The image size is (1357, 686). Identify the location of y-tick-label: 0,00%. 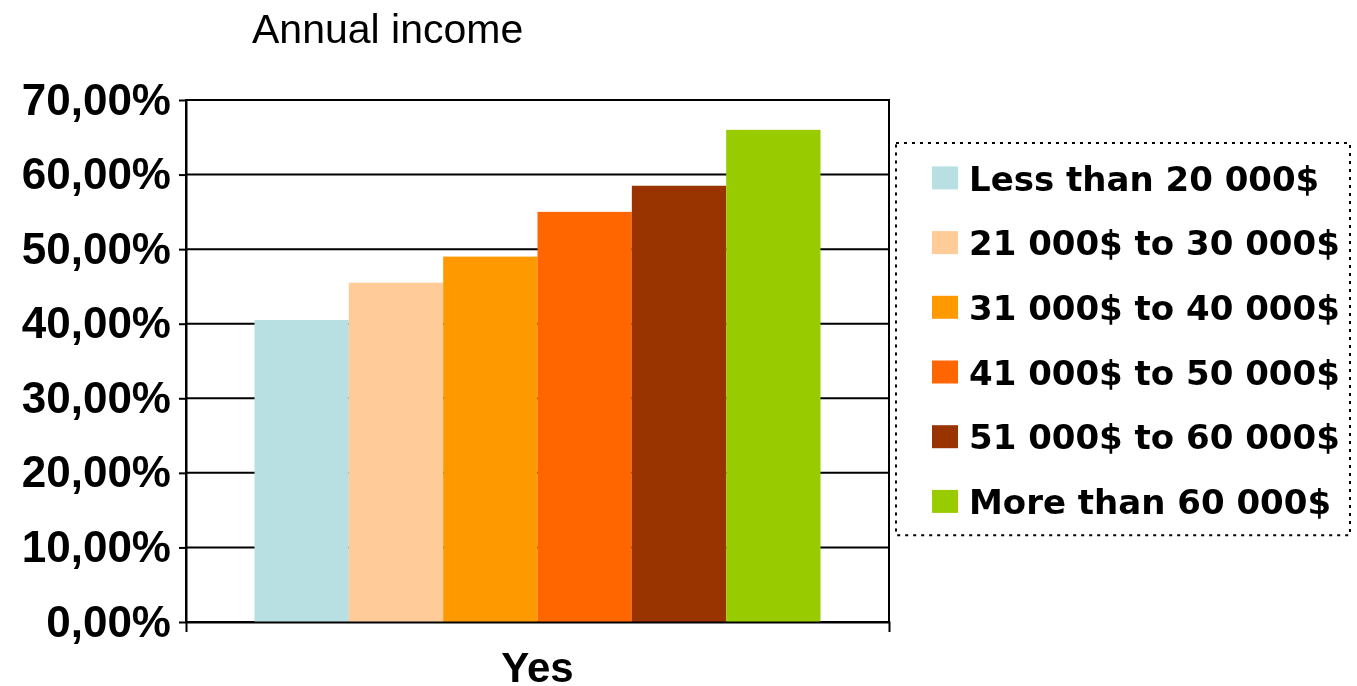
(108, 621).